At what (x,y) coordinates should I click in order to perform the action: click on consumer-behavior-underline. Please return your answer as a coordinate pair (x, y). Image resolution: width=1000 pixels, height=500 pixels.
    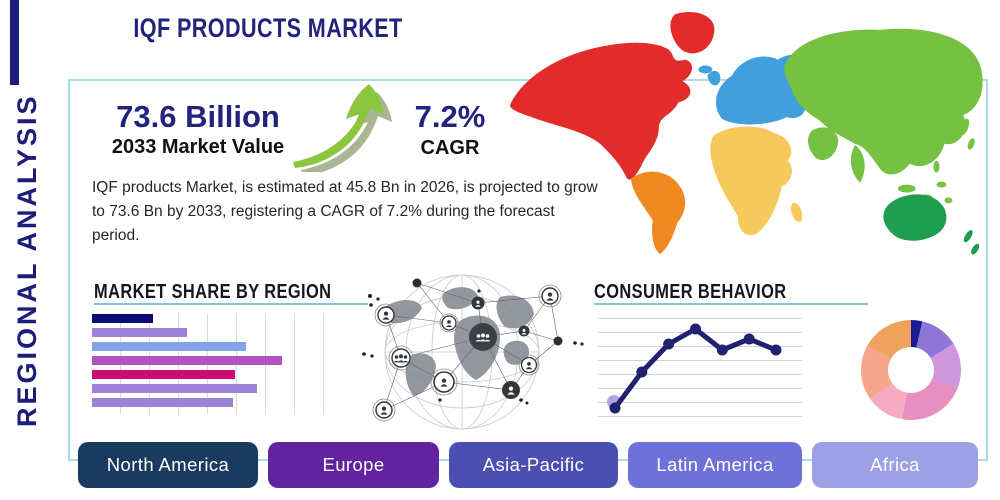
    Looking at the image, I should click on (731, 304).